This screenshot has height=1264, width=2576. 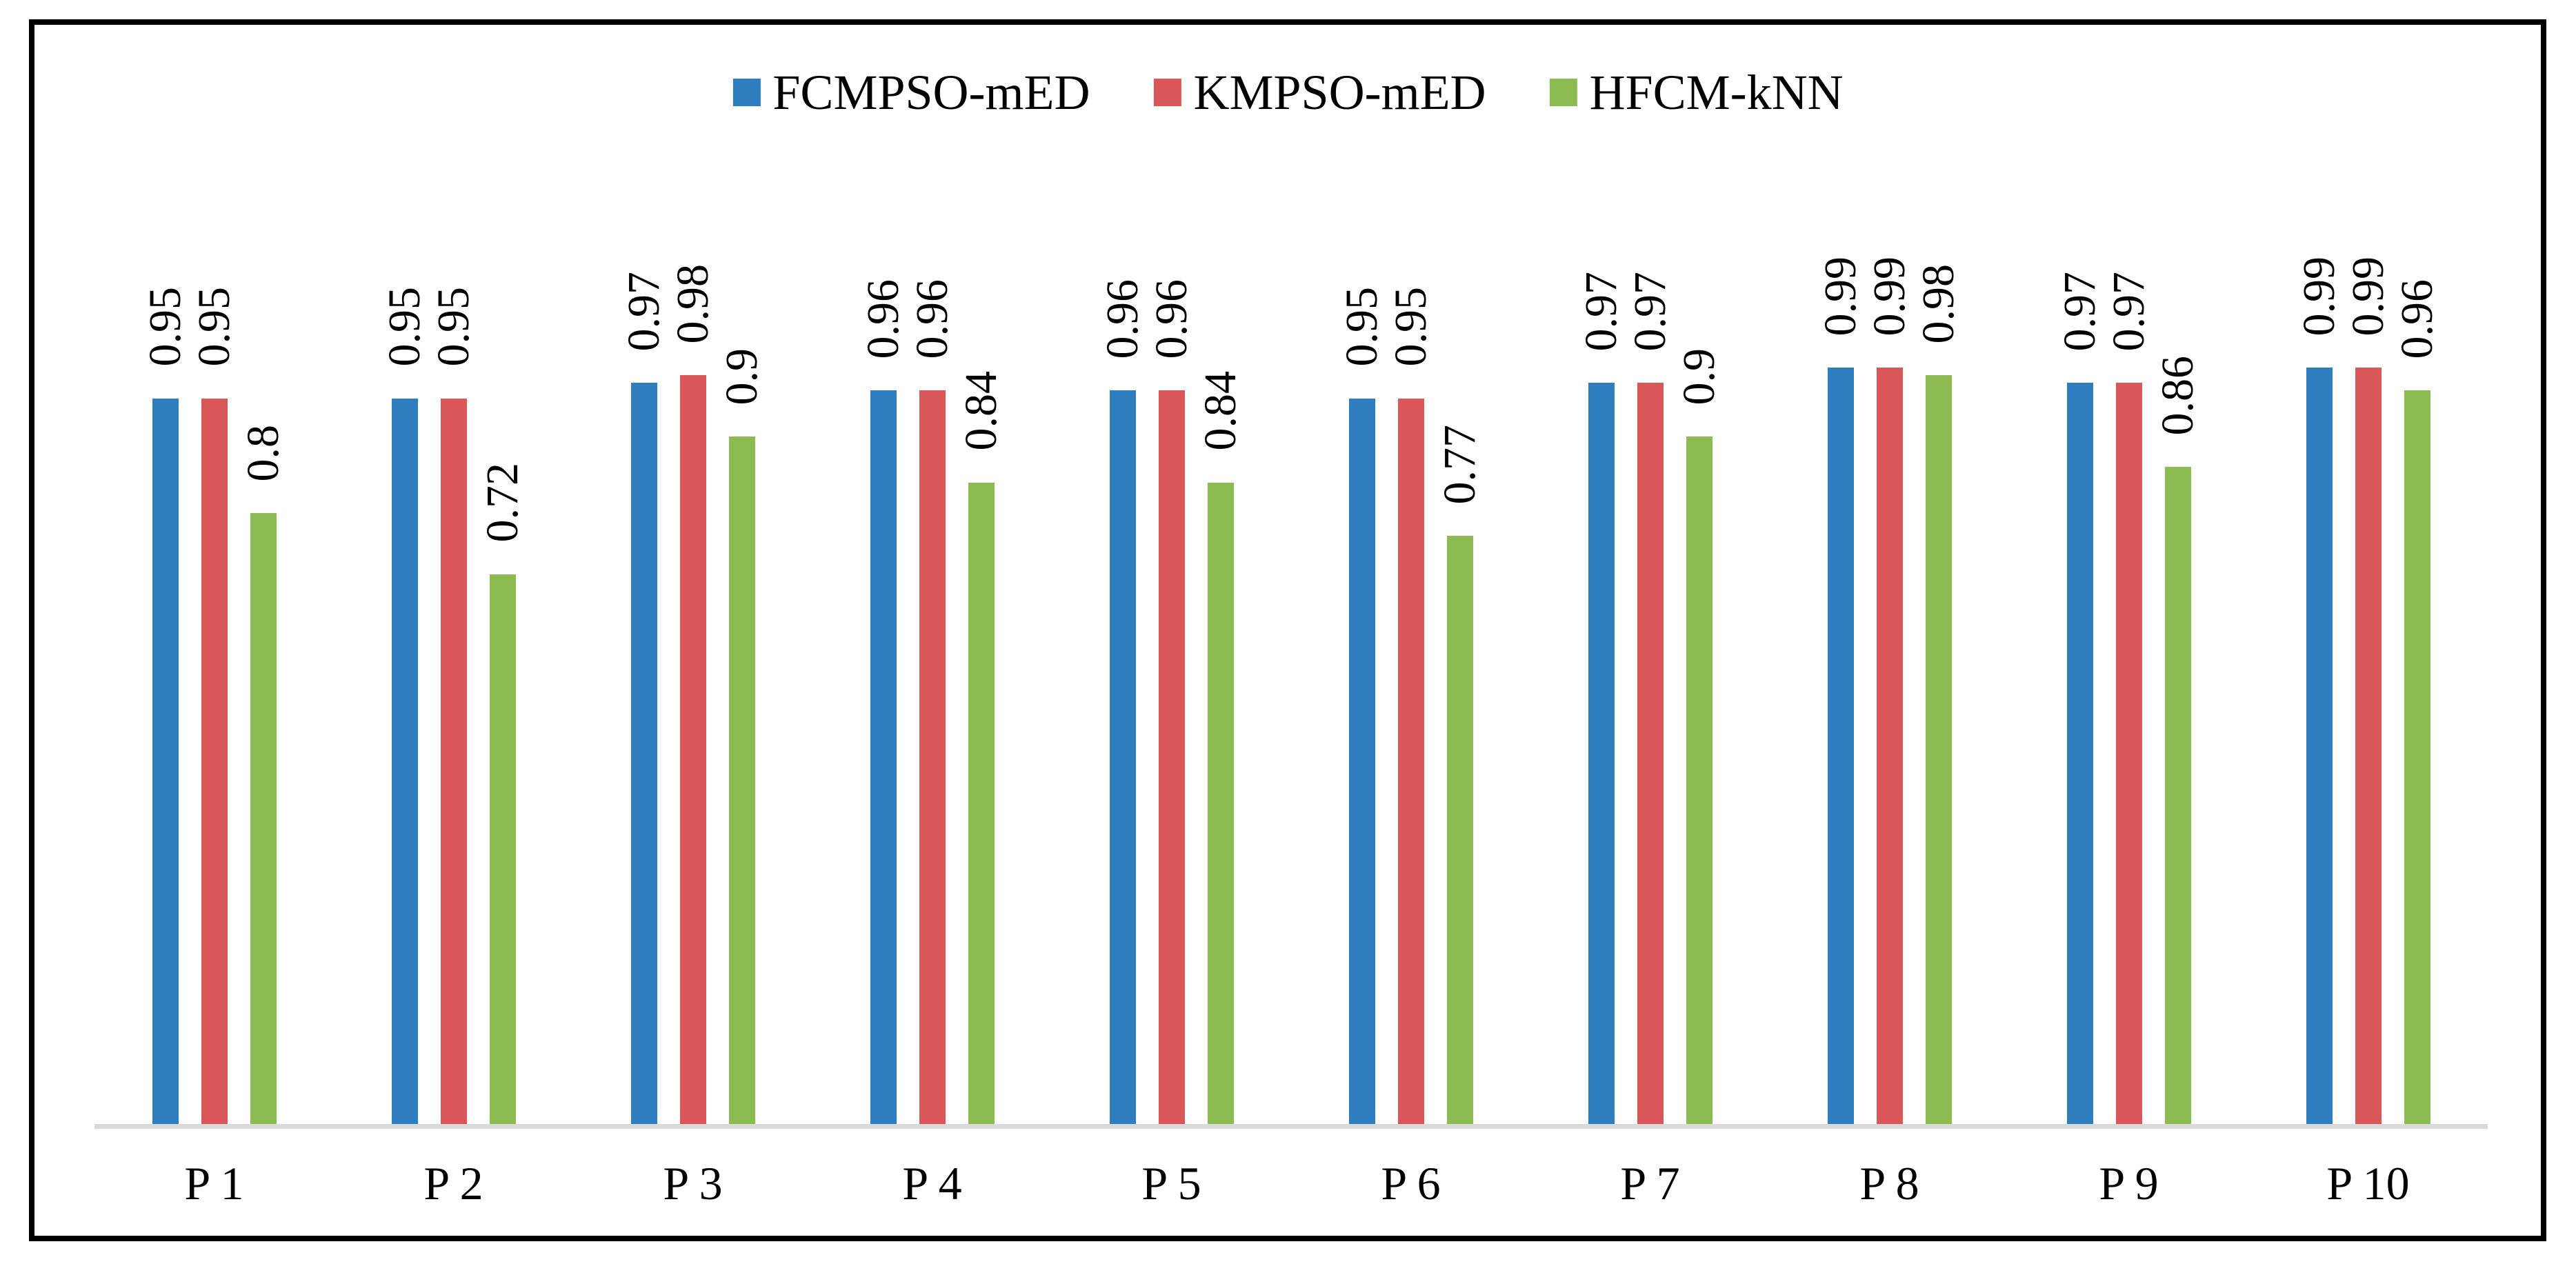 What do you see at coordinates (1650, 1183) in the screenshot?
I see `x-axis-label: P 7` at bounding box center [1650, 1183].